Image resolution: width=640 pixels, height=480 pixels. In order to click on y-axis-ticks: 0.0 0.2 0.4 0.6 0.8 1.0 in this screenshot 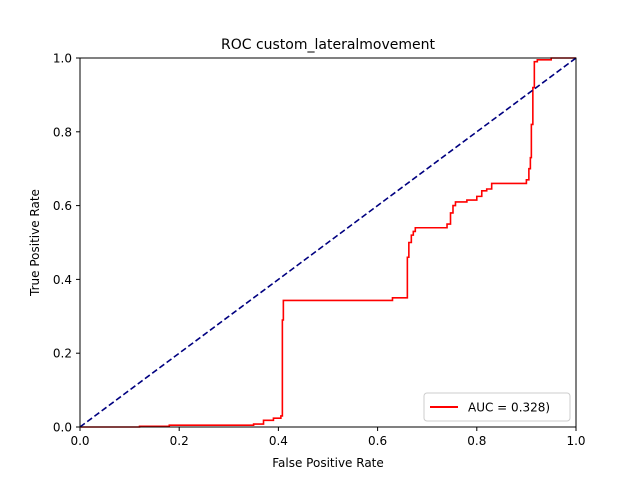, I will do `click(66, 243)`.